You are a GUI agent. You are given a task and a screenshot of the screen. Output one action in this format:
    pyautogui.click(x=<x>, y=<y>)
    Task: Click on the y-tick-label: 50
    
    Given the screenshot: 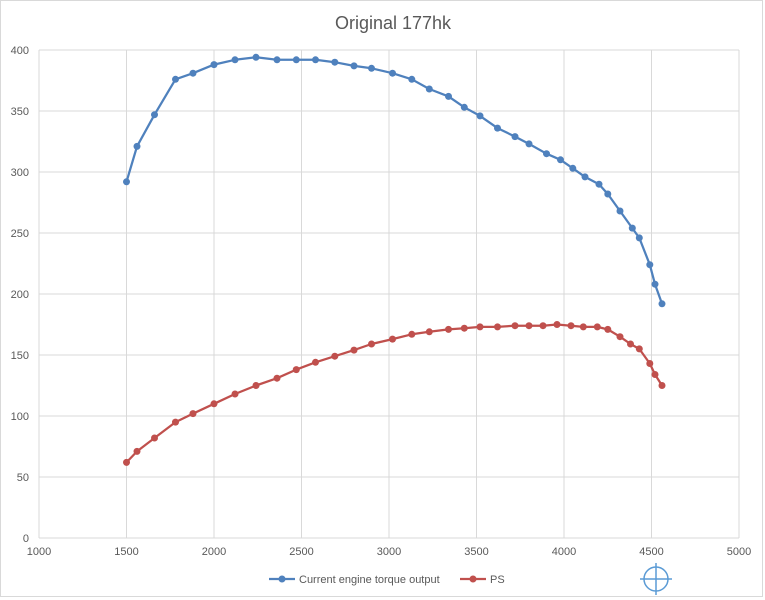 What is the action you would take?
    pyautogui.click(x=23, y=478)
    